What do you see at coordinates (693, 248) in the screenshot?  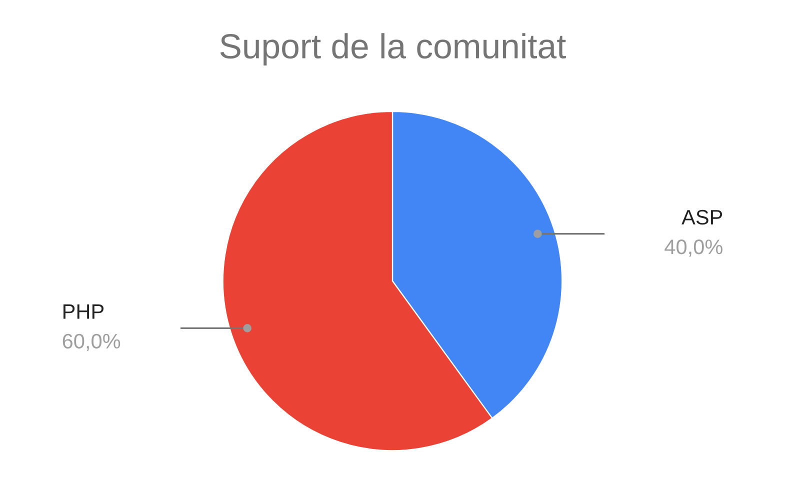 I see `data-label: 40,0%` at bounding box center [693, 248].